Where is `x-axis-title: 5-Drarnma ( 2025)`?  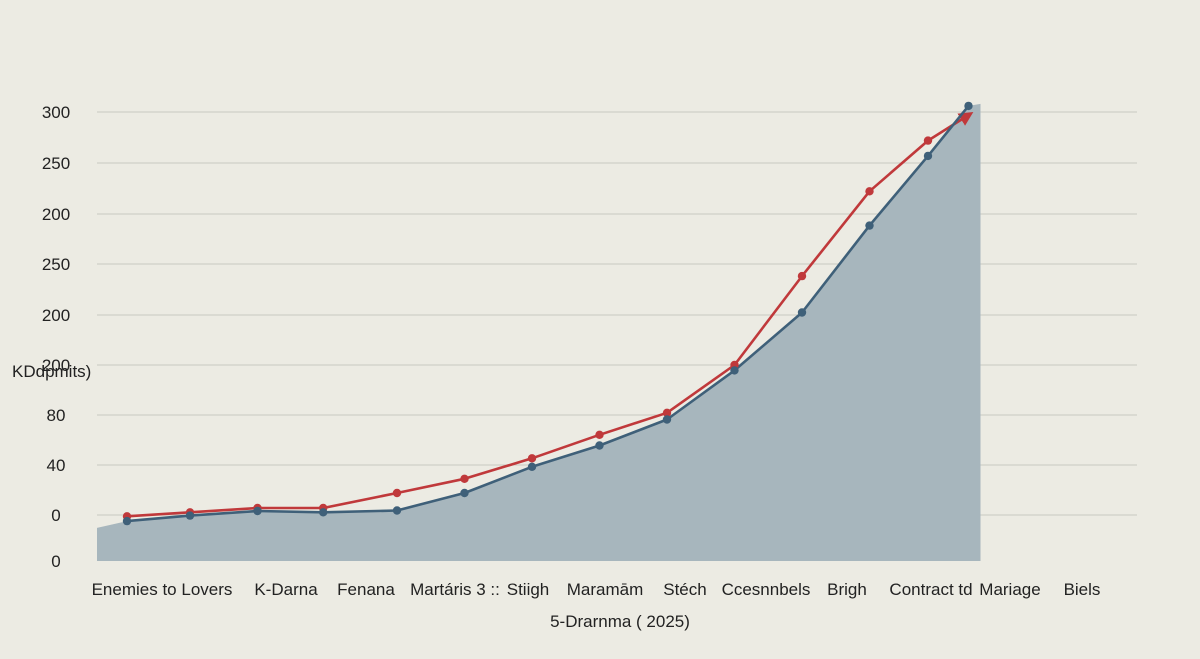
x-axis-title: 5-Drarnma ( 2025) is located at coordinates (620, 621).